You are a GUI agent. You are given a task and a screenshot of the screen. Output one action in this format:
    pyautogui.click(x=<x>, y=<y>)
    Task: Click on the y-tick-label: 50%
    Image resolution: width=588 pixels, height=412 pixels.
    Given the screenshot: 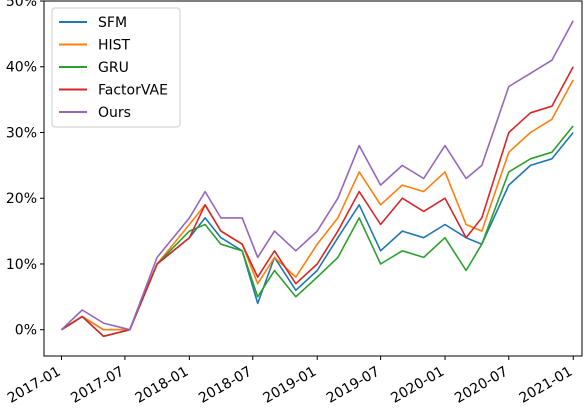 What is the action you would take?
    pyautogui.click(x=21, y=5)
    